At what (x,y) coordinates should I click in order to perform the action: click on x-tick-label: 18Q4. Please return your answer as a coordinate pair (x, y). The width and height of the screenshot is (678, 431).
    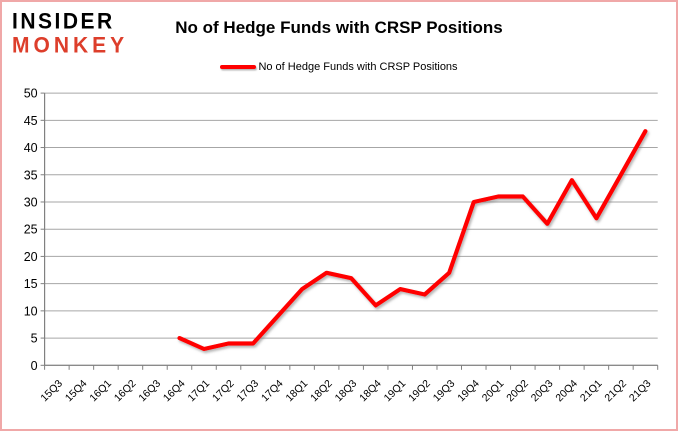
    Looking at the image, I should click on (370, 391).